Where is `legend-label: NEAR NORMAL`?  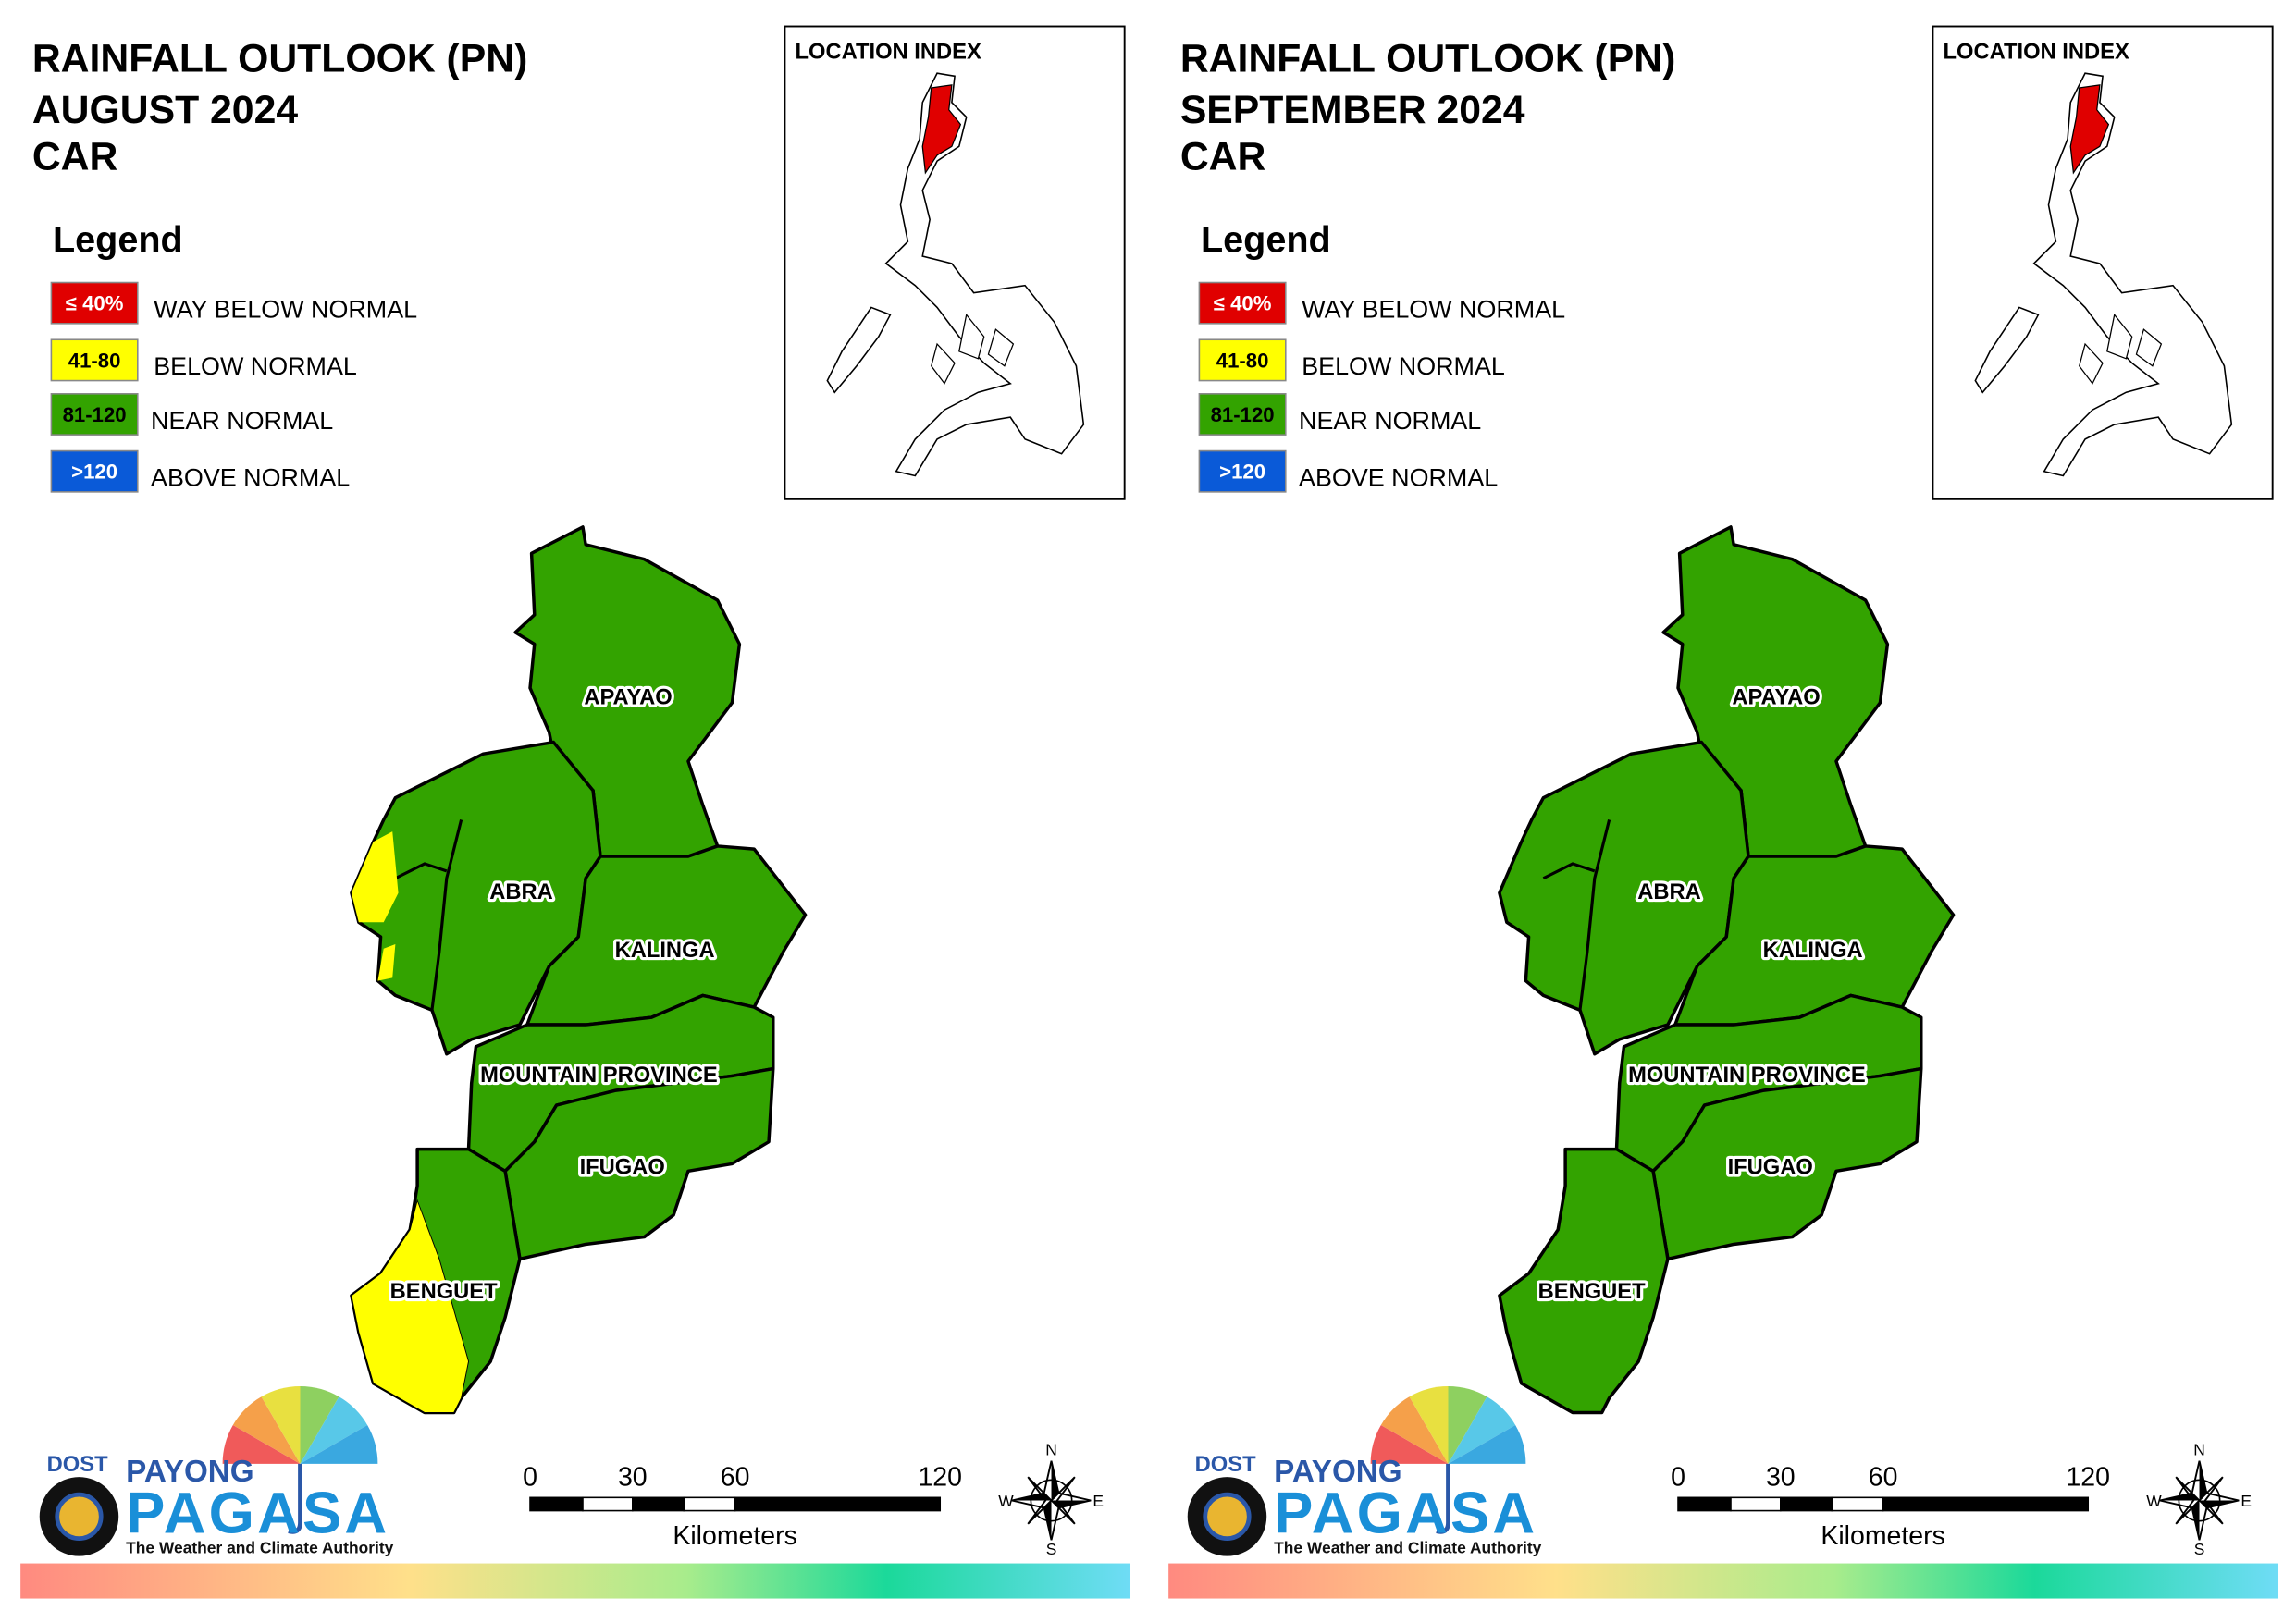
legend-label: NEAR NORMAL is located at coordinates (242, 421).